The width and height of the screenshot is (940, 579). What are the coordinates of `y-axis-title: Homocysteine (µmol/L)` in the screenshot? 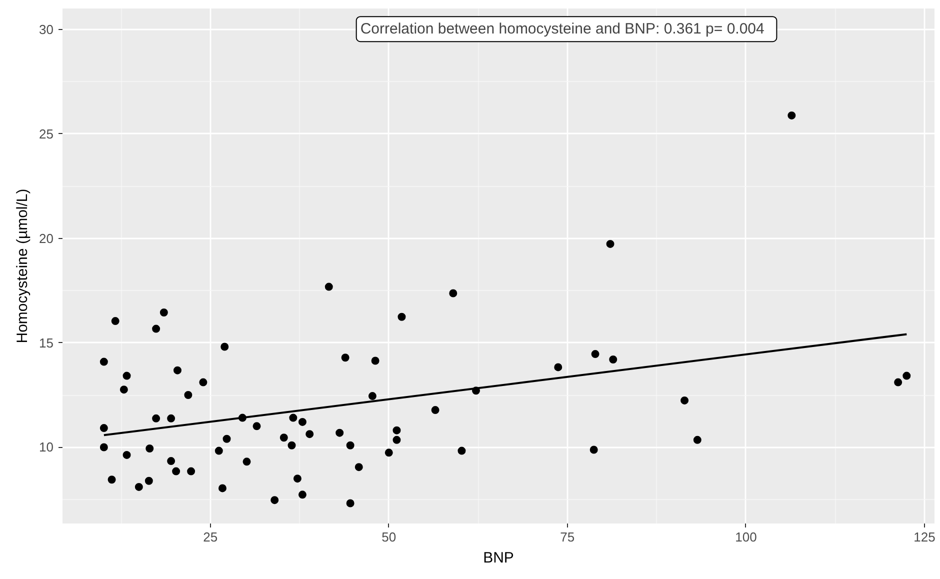 It's located at (23, 266).